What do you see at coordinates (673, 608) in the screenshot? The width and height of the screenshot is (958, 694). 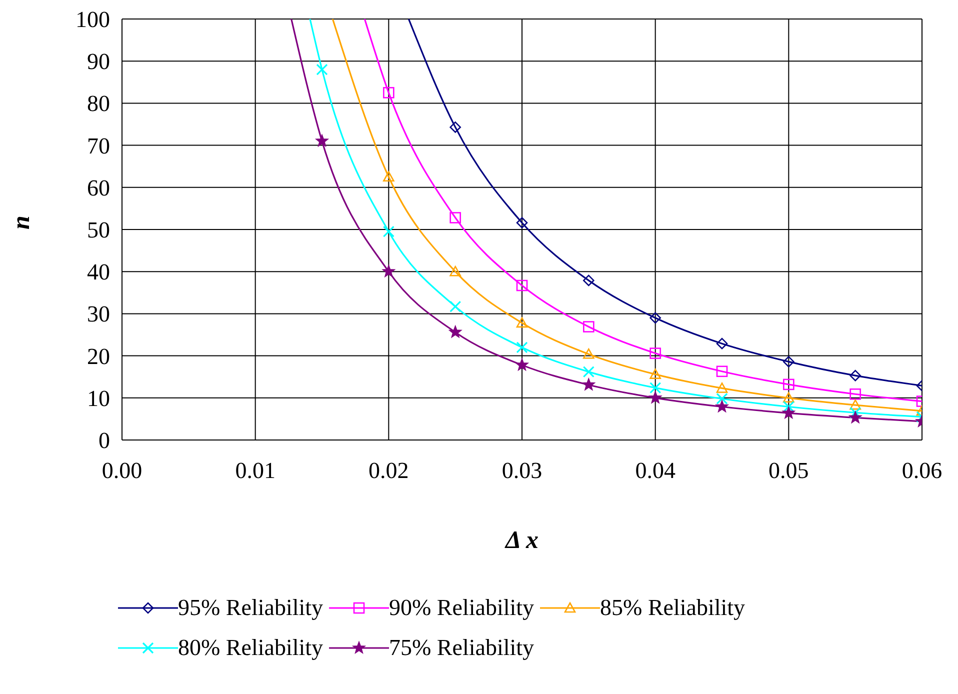 I see `legend-label: 85% Reliability` at bounding box center [673, 608].